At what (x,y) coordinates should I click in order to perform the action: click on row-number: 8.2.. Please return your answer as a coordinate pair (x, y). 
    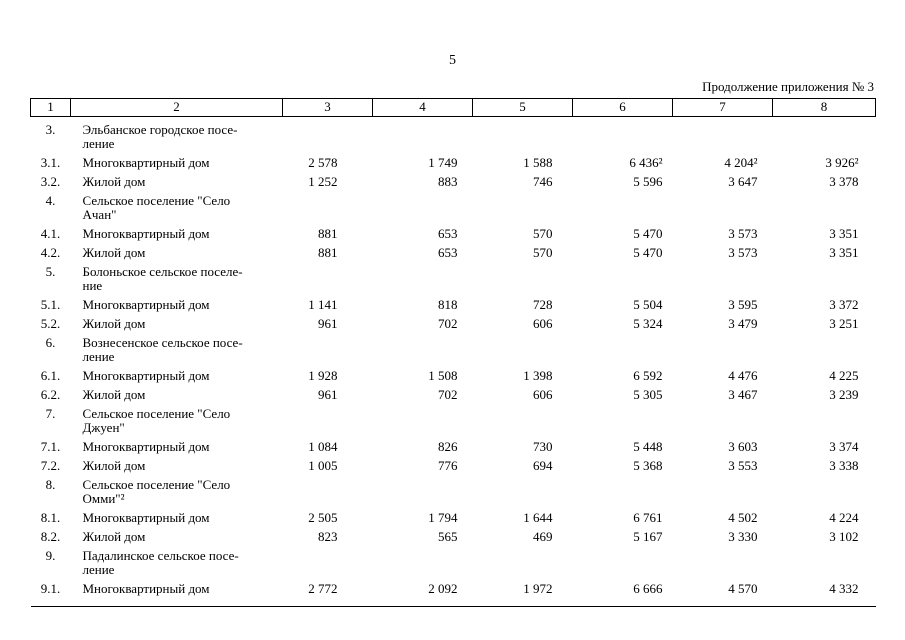
    Looking at the image, I should click on (50, 536).